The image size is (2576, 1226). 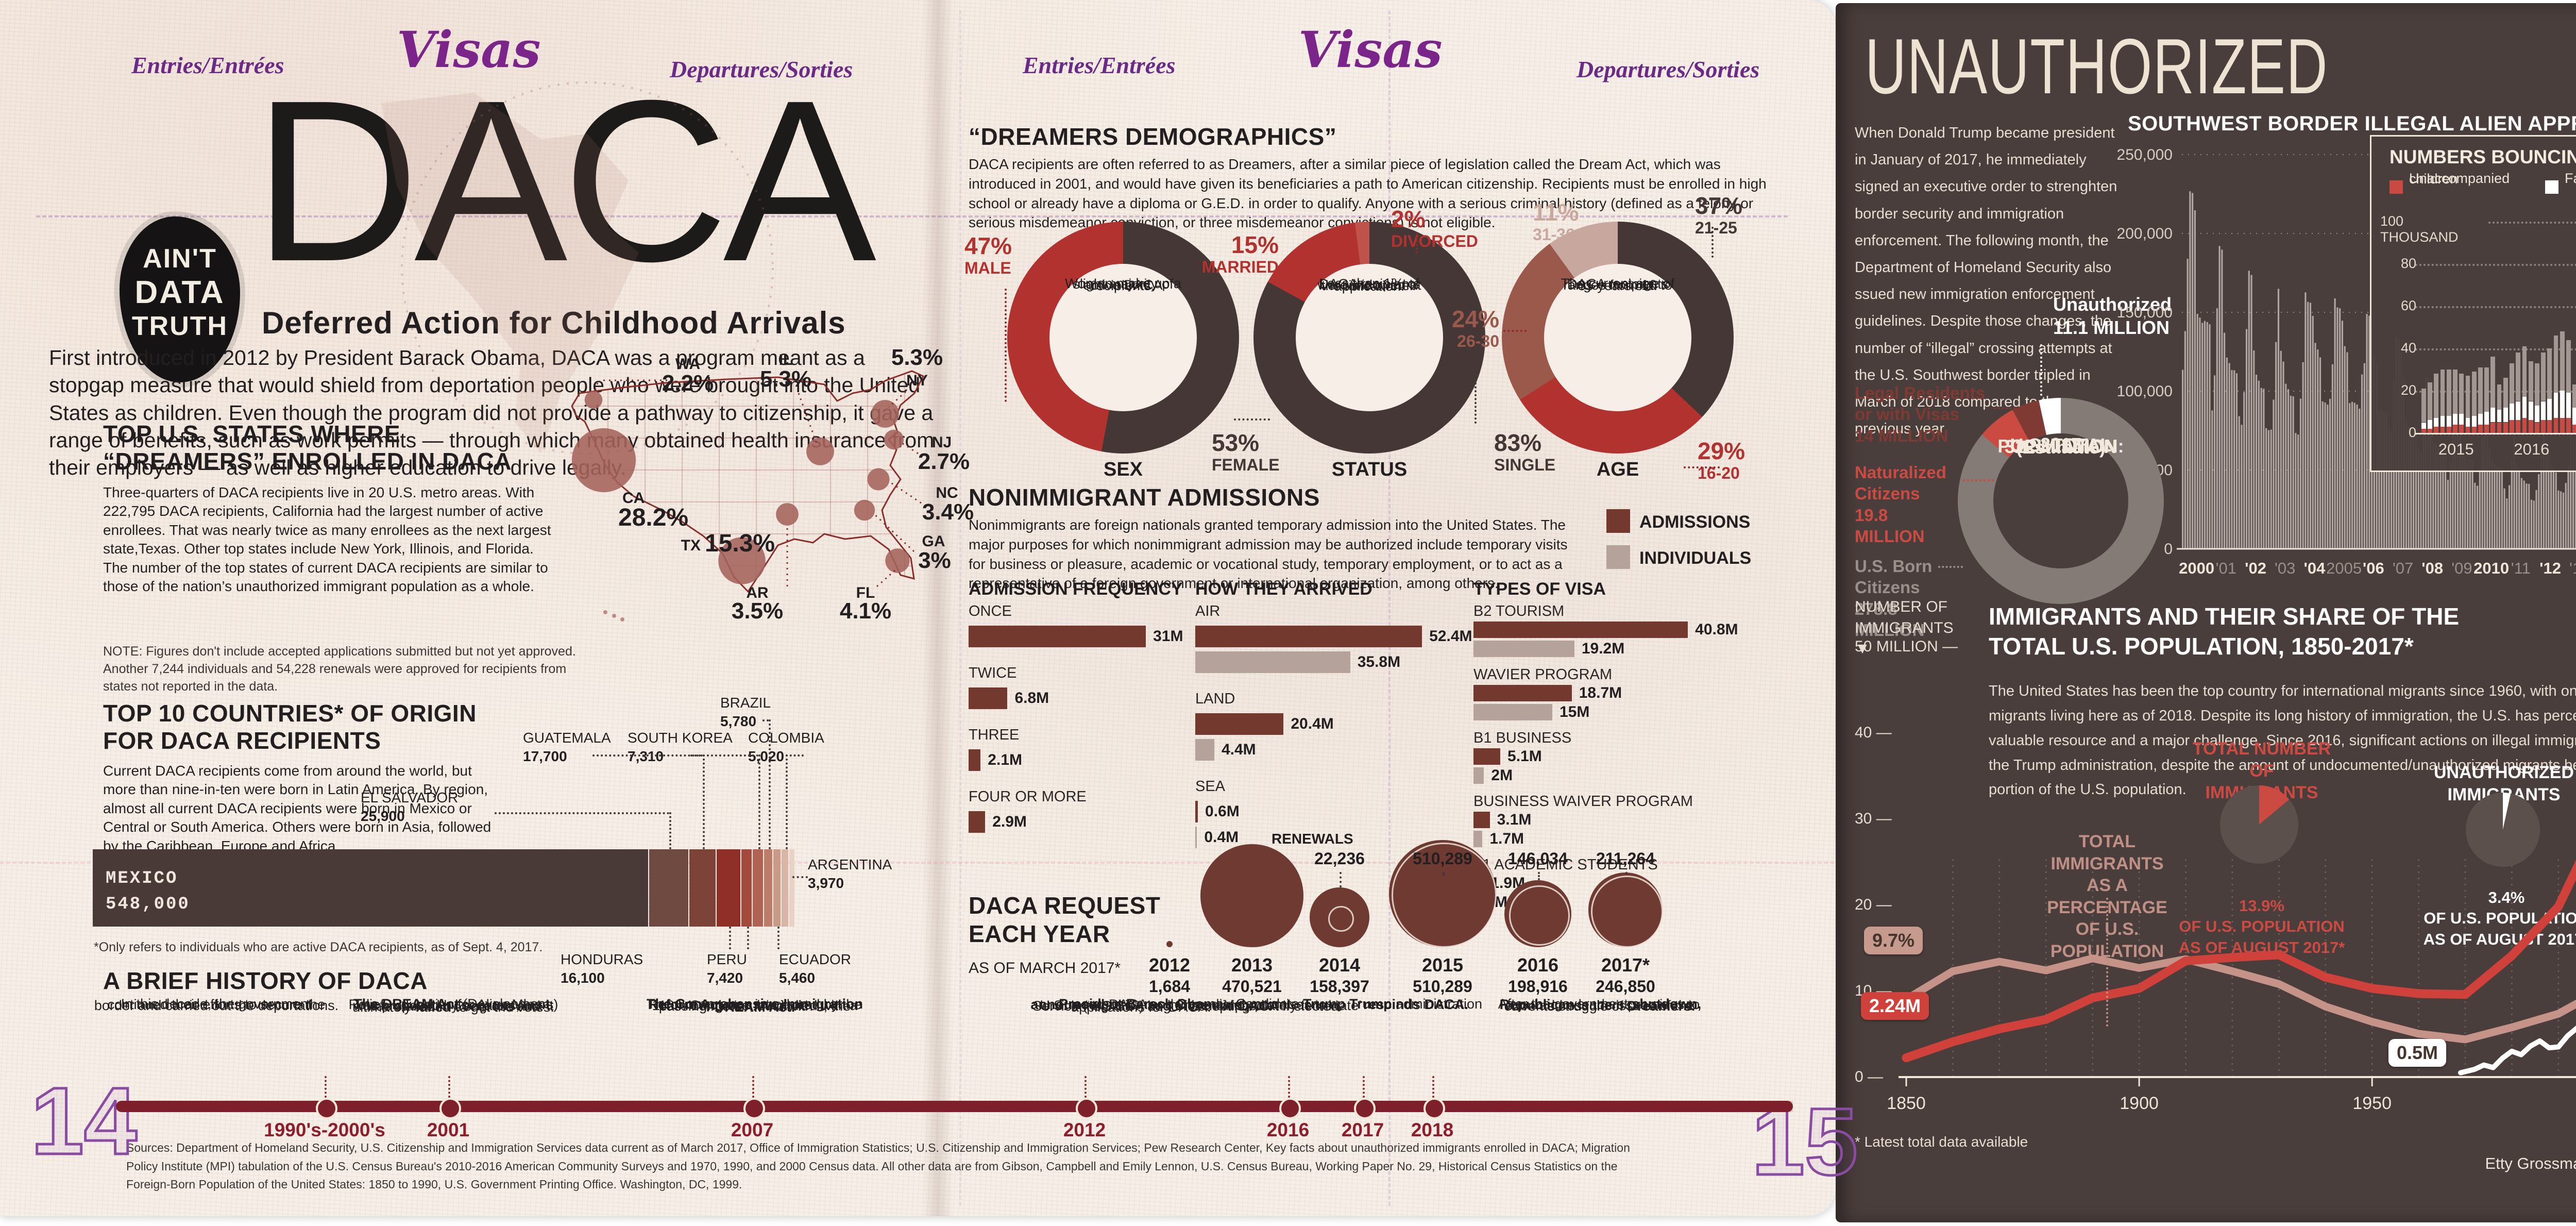 I want to click on label-male-sub: MALE, so click(x=987, y=268).